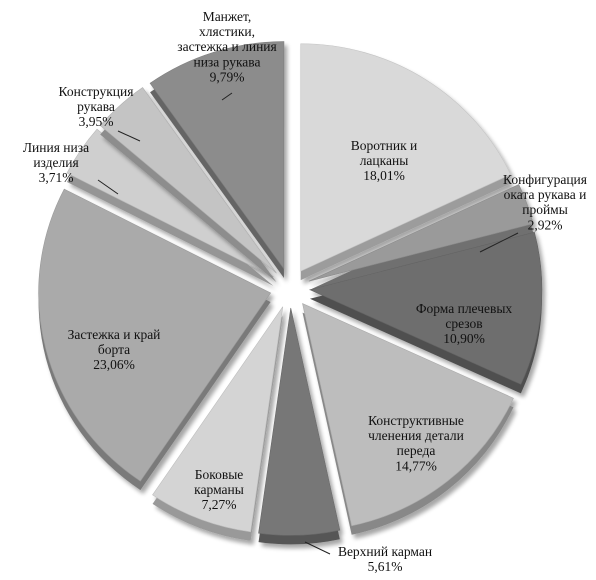 The height and width of the screenshot is (580, 596). Describe the element at coordinates (384, 160) in the screenshot. I see `slice-label-1: Воротник и лацканы 18,01%` at that location.